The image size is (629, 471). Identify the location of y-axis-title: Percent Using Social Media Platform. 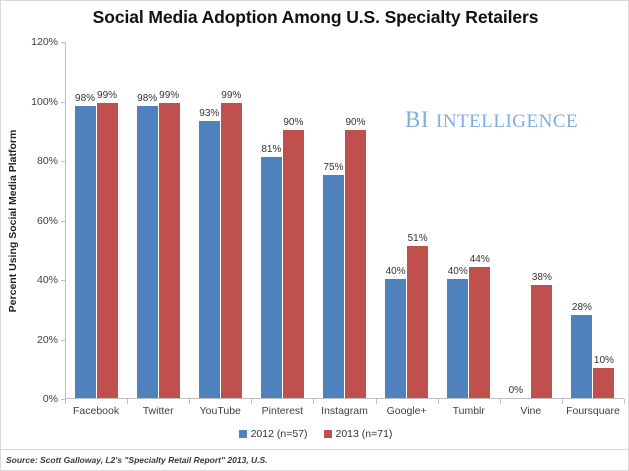
(13, 157).